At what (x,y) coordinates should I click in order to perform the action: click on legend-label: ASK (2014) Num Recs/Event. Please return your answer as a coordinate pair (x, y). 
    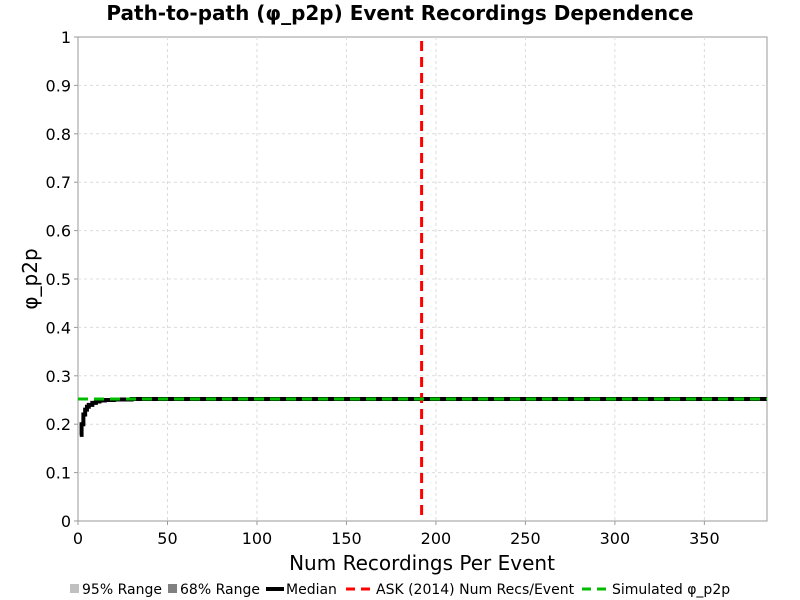
    Looking at the image, I should click on (475, 590).